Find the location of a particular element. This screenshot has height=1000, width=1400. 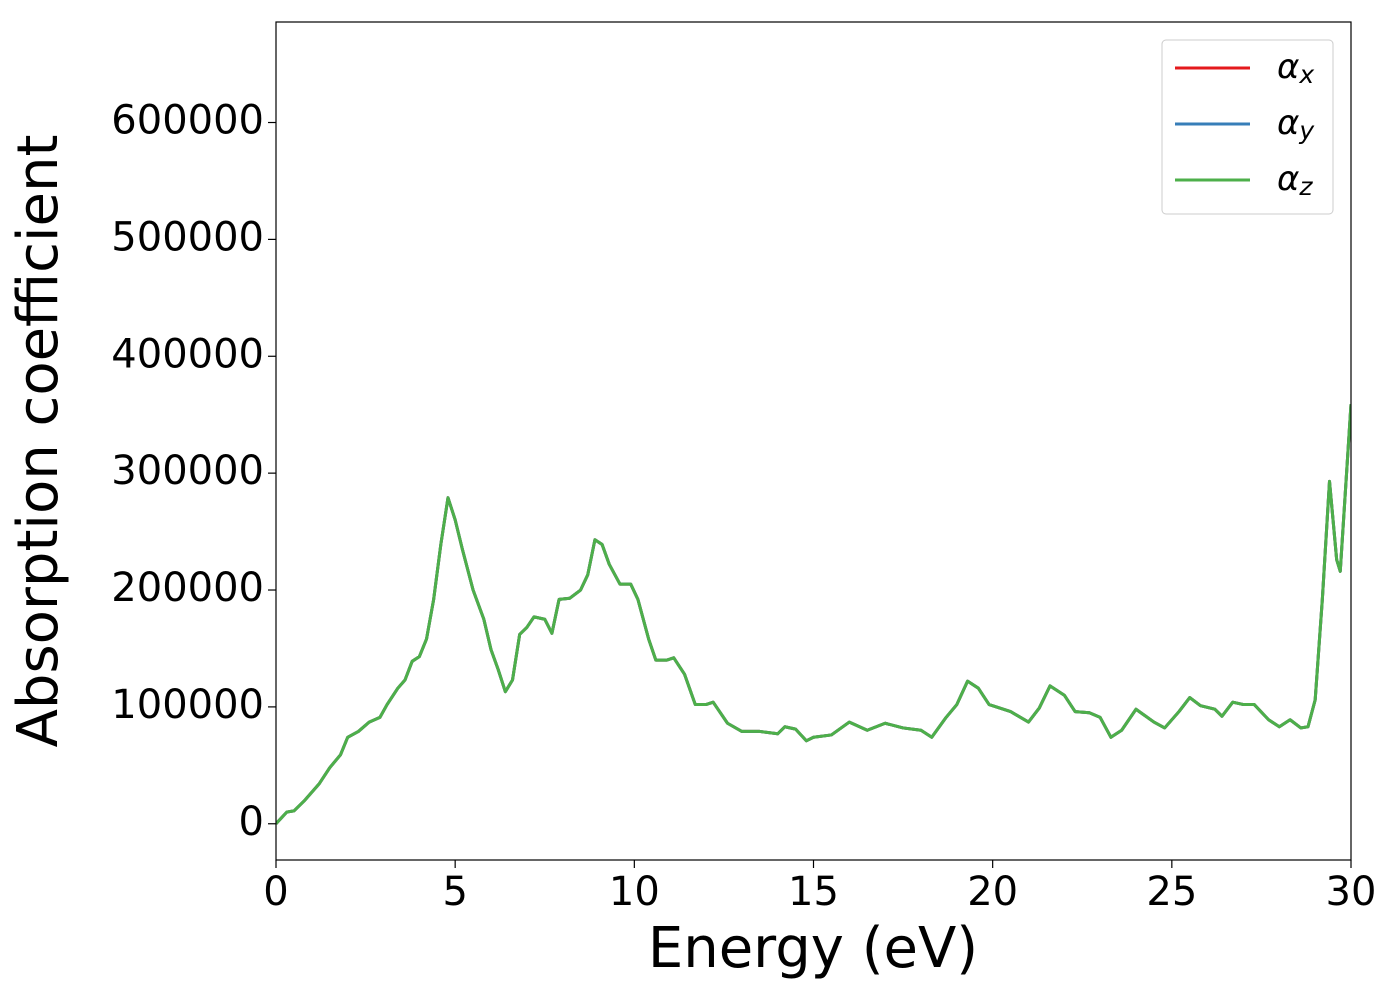

x-tick-label: 20 is located at coordinates (992, 892).